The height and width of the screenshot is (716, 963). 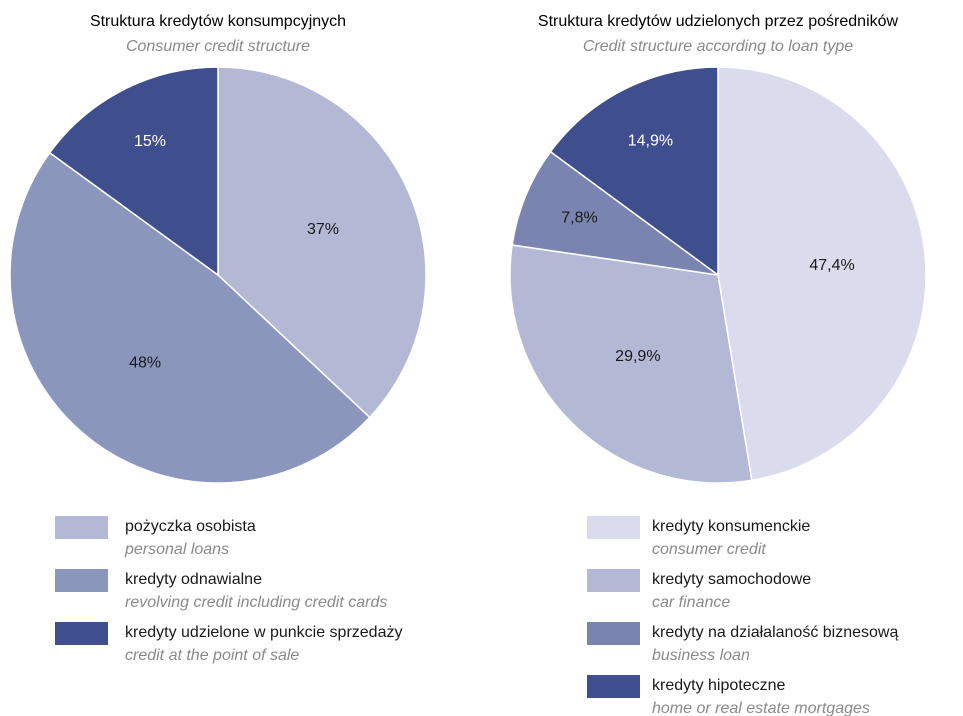 What do you see at coordinates (691, 602) in the screenshot?
I see `legend-translation: car finance` at bounding box center [691, 602].